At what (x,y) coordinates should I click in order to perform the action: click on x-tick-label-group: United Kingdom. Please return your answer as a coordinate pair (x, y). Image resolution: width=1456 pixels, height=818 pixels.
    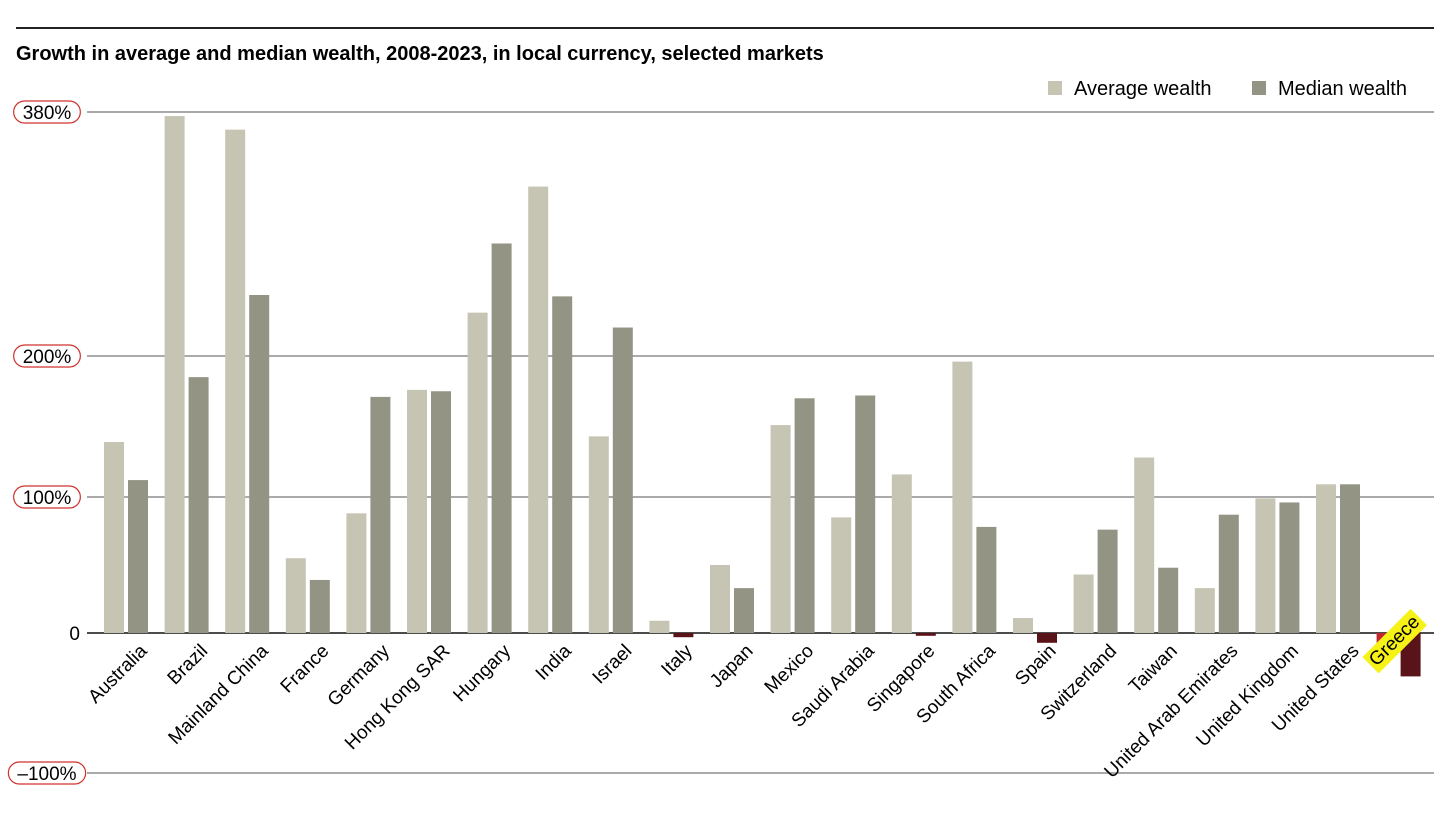
    Looking at the image, I should click on (1247, 696).